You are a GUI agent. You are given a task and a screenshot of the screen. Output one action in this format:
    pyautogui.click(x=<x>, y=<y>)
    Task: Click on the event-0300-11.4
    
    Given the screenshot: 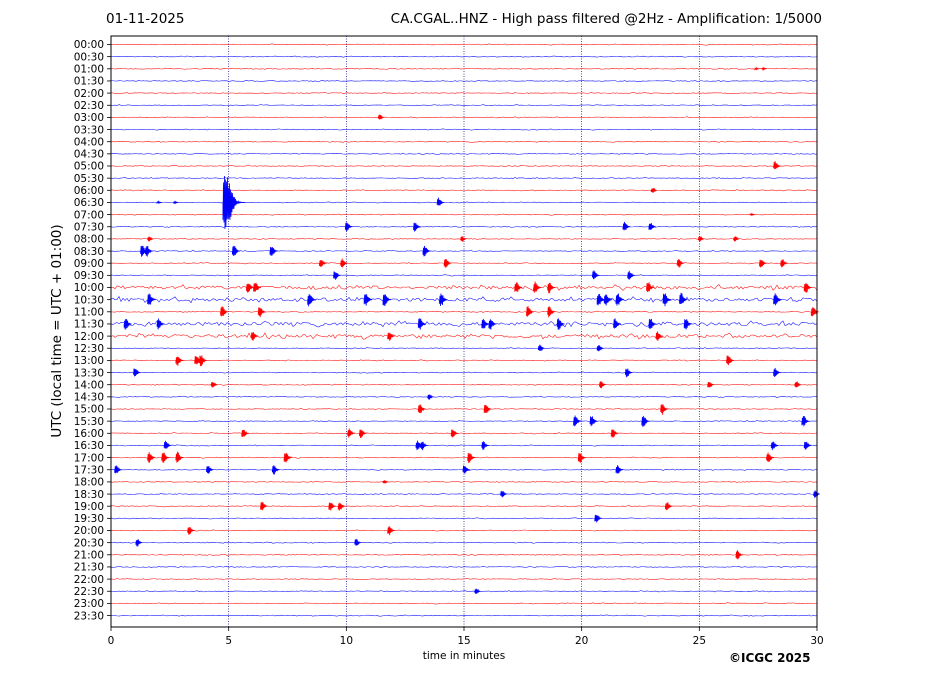 What is the action you would take?
    pyautogui.click(x=380, y=117)
    